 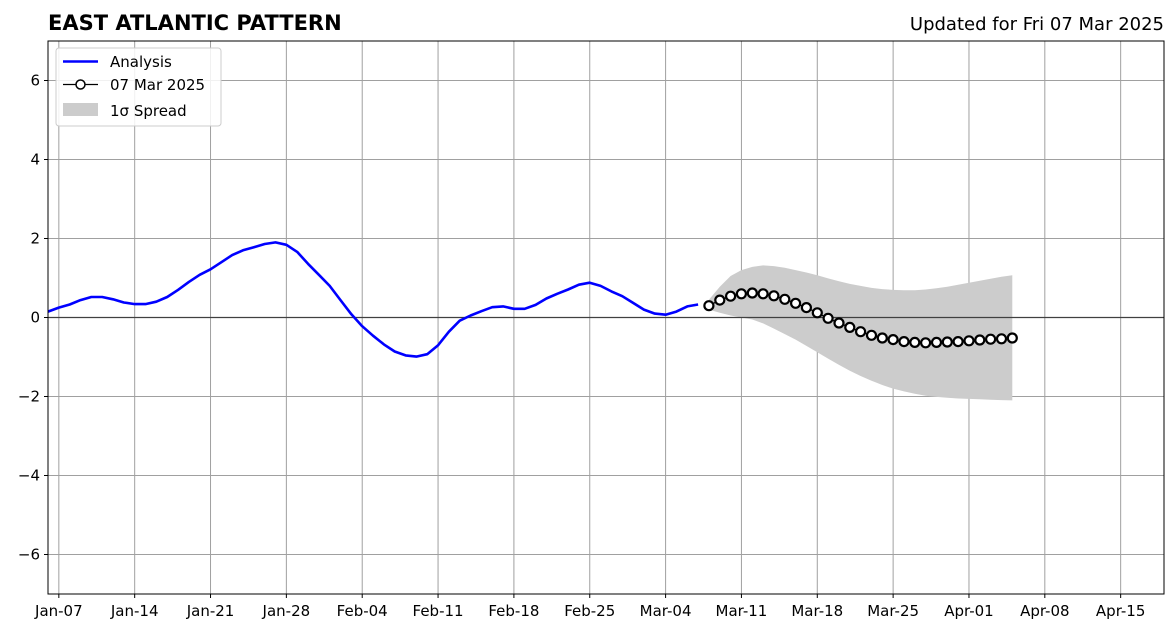 I want to click on x-tick-label-feb-18: Feb-18, so click(x=513, y=611).